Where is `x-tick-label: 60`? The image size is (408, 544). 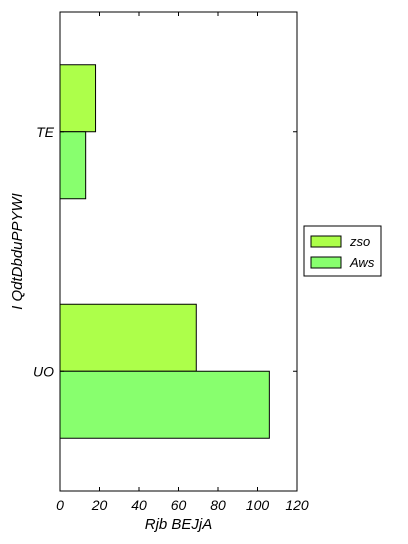
x-tick-label: 60 is located at coordinates (179, 505).